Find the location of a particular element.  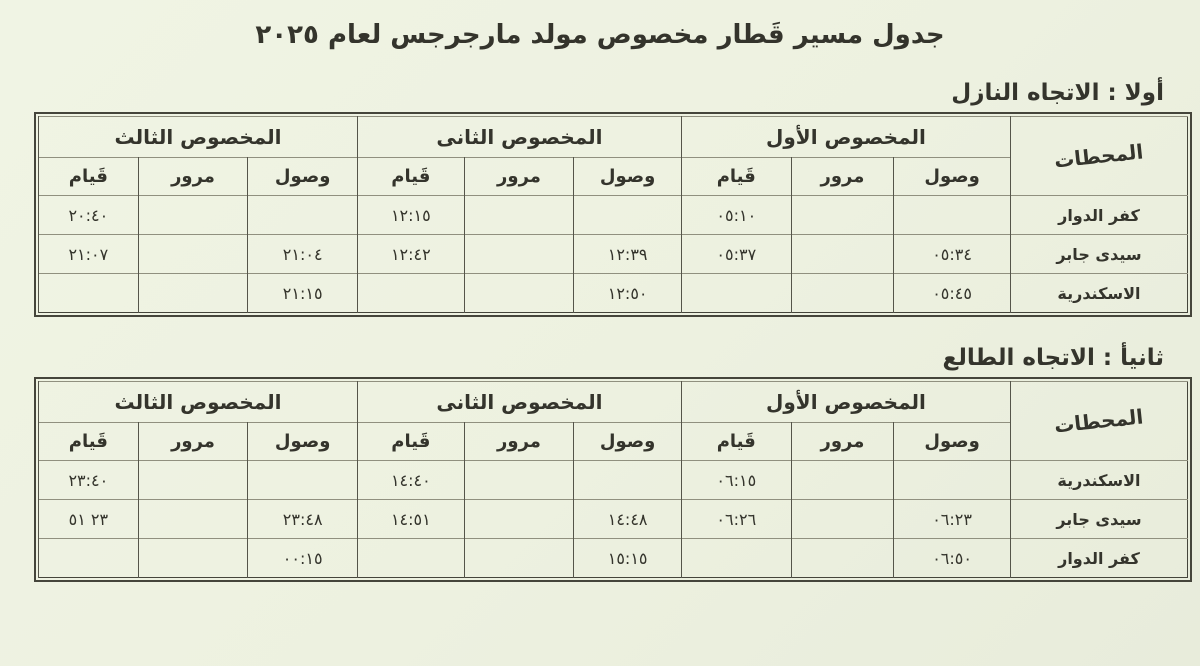

station-cell: سيدى جابر is located at coordinates (1098, 254).